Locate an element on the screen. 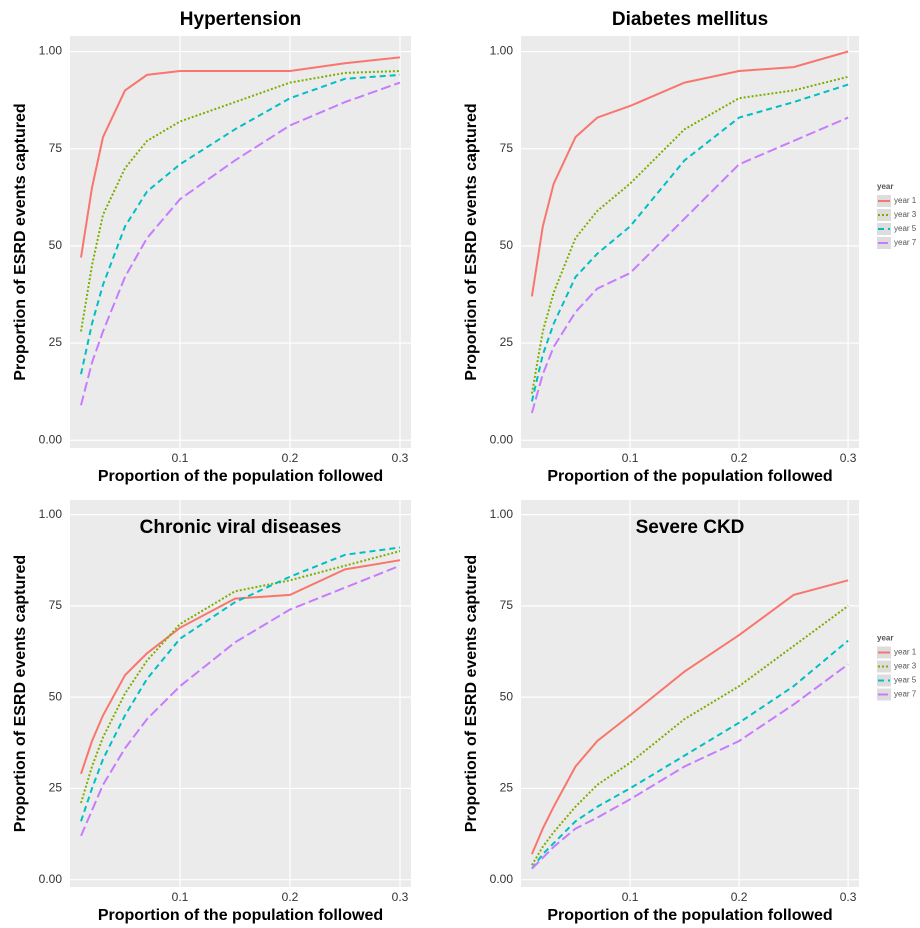  chart-title: Chronic viral diseases is located at coordinates (241, 527).